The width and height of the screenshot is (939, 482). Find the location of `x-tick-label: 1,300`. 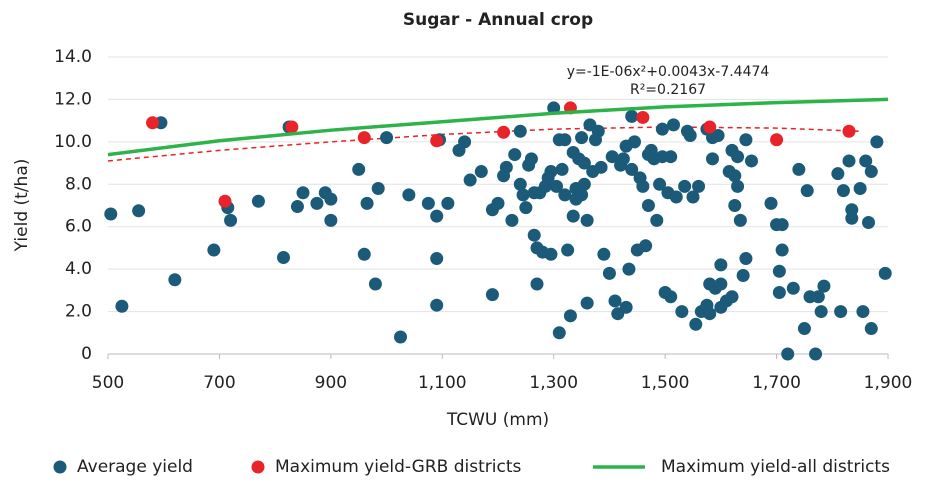

x-tick-label: 1,300 is located at coordinates (553, 383).